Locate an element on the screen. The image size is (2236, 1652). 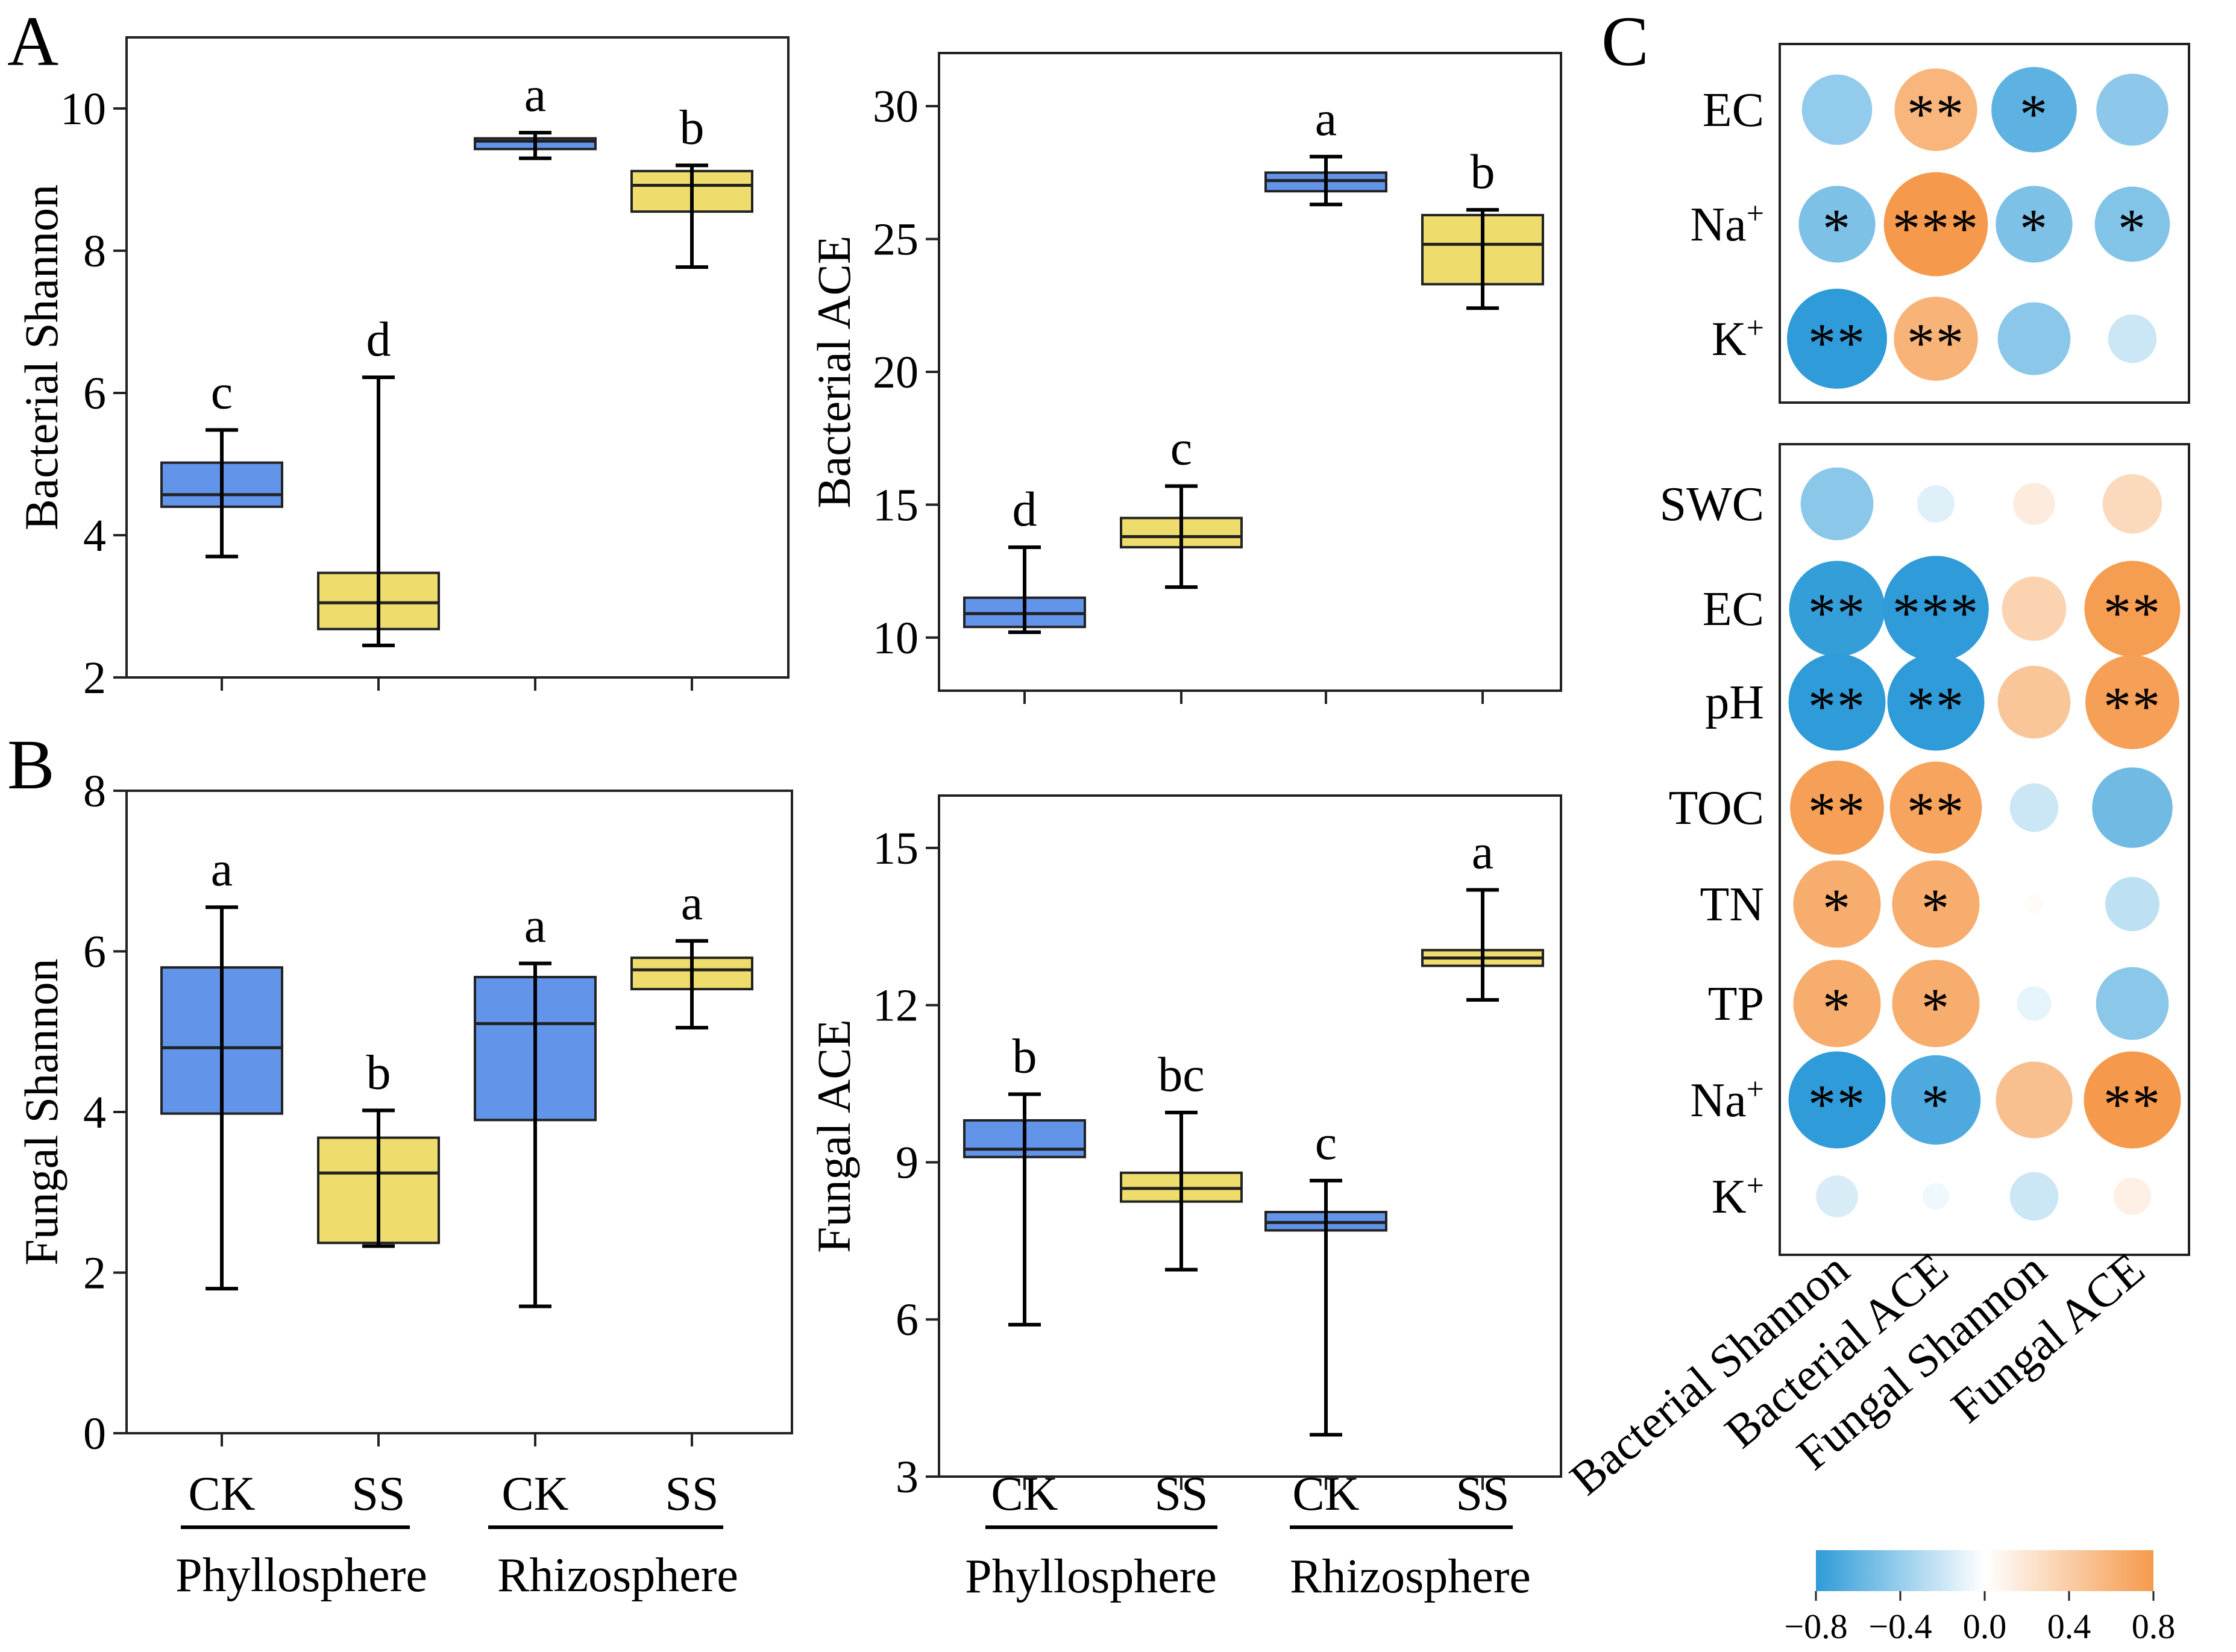
colorbar-ticks: −0.8 −0.4 0.0 0.4 0.8 is located at coordinates (1980, 1619).